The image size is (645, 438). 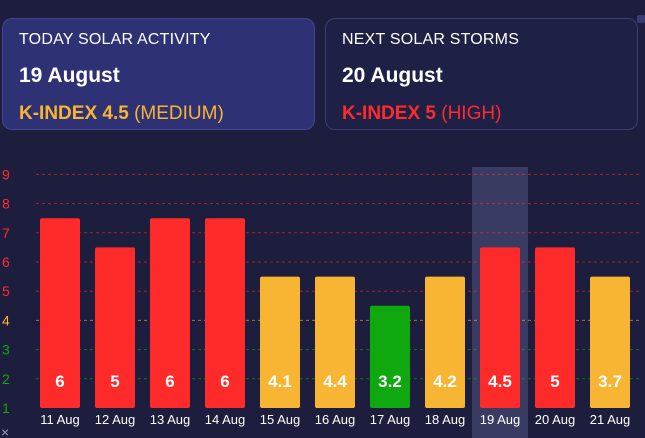 What do you see at coordinates (69, 75) in the screenshot?
I see `today-date: 19 August` at bounding box center [69, 75].